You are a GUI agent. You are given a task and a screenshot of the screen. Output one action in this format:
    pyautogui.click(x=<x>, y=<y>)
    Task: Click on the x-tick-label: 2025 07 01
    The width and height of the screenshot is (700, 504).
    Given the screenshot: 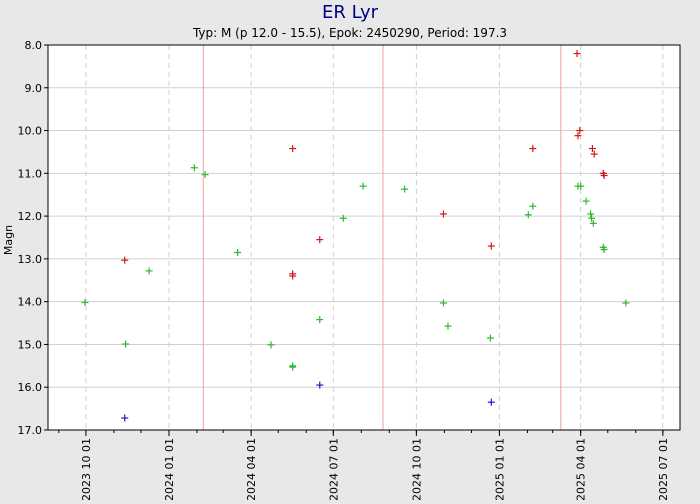 What is the action you would take?
    pyautogui.click(x=663, y=469)
    